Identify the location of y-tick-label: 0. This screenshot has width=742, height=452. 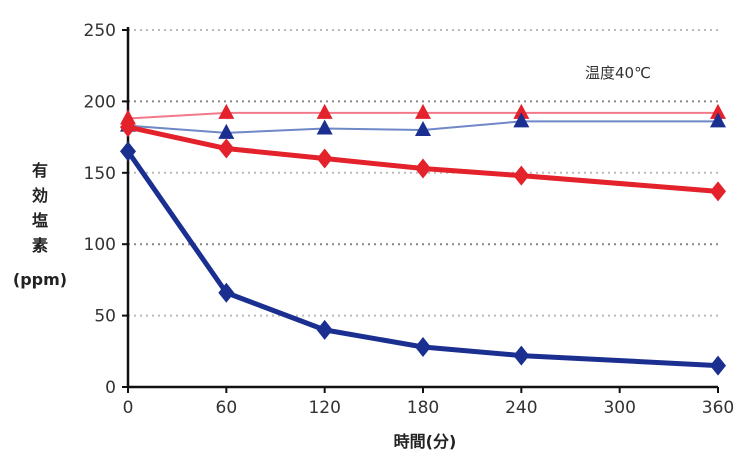
(110, 388).